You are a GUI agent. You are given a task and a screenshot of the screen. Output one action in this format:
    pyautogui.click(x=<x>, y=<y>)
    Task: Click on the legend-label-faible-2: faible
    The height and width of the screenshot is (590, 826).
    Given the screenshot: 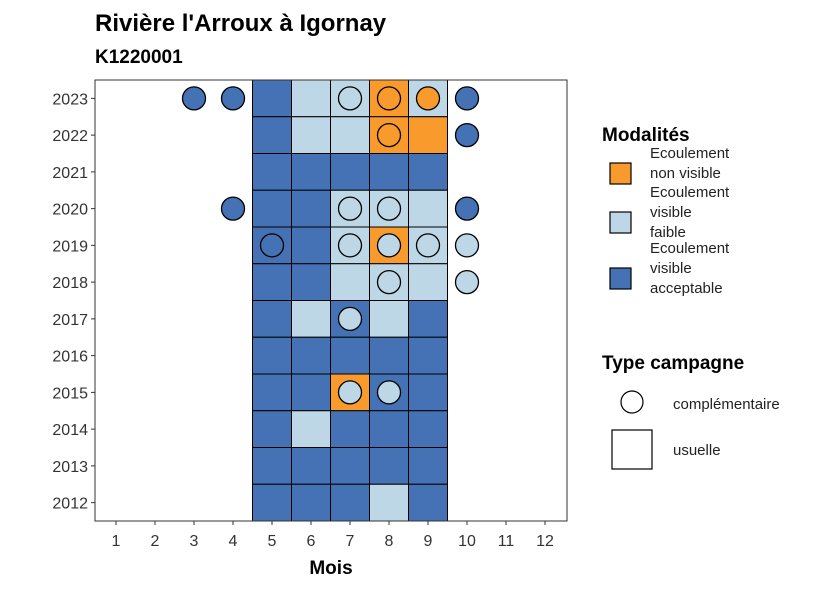 What is the action you would take?
    pyautogui.click(x=668, y=232)
    